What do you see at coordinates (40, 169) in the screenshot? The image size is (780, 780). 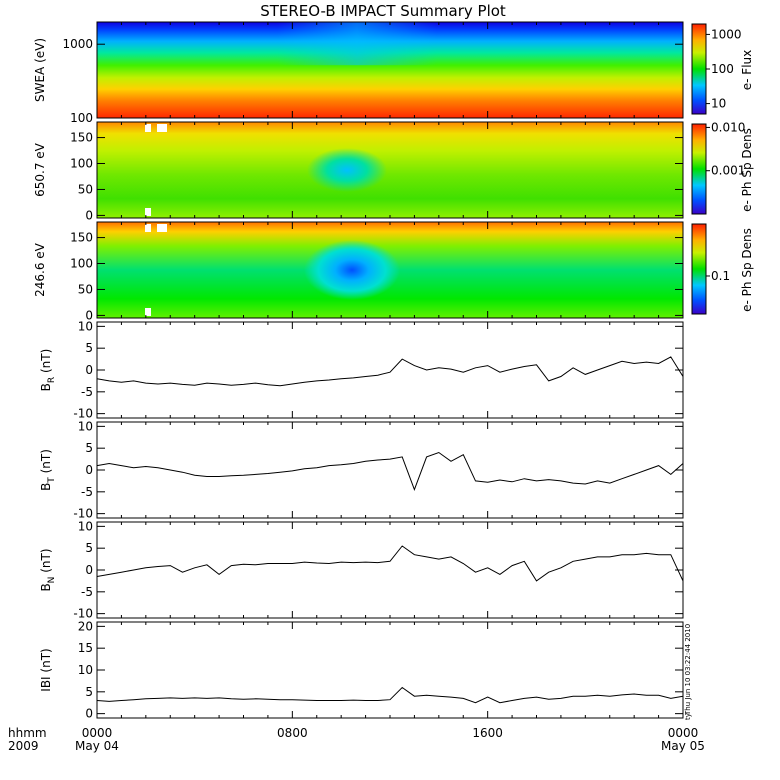 I see `y-axis-label: 650.7 eV` at bounding box center [40, 169].